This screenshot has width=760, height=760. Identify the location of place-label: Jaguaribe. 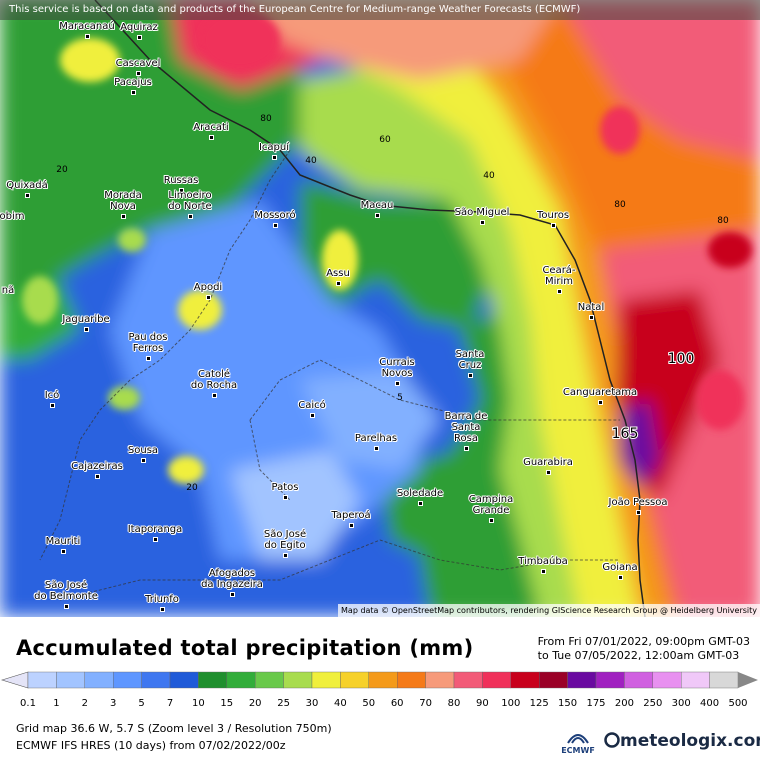
(86, 319).